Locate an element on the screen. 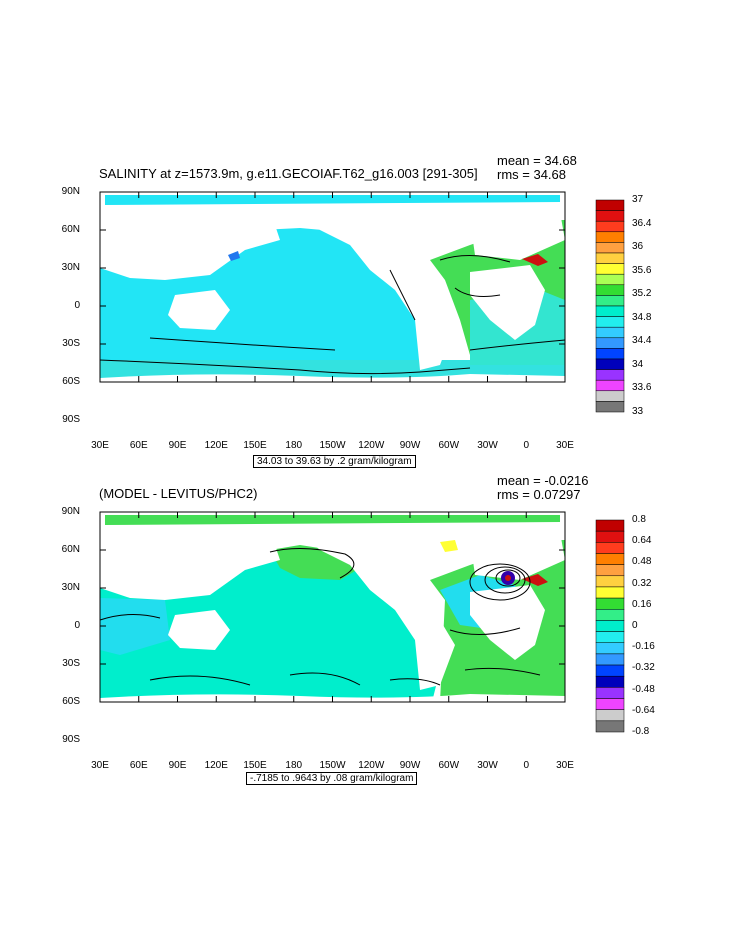  colorbar-label: 33 is located at coordinates (638, 411).